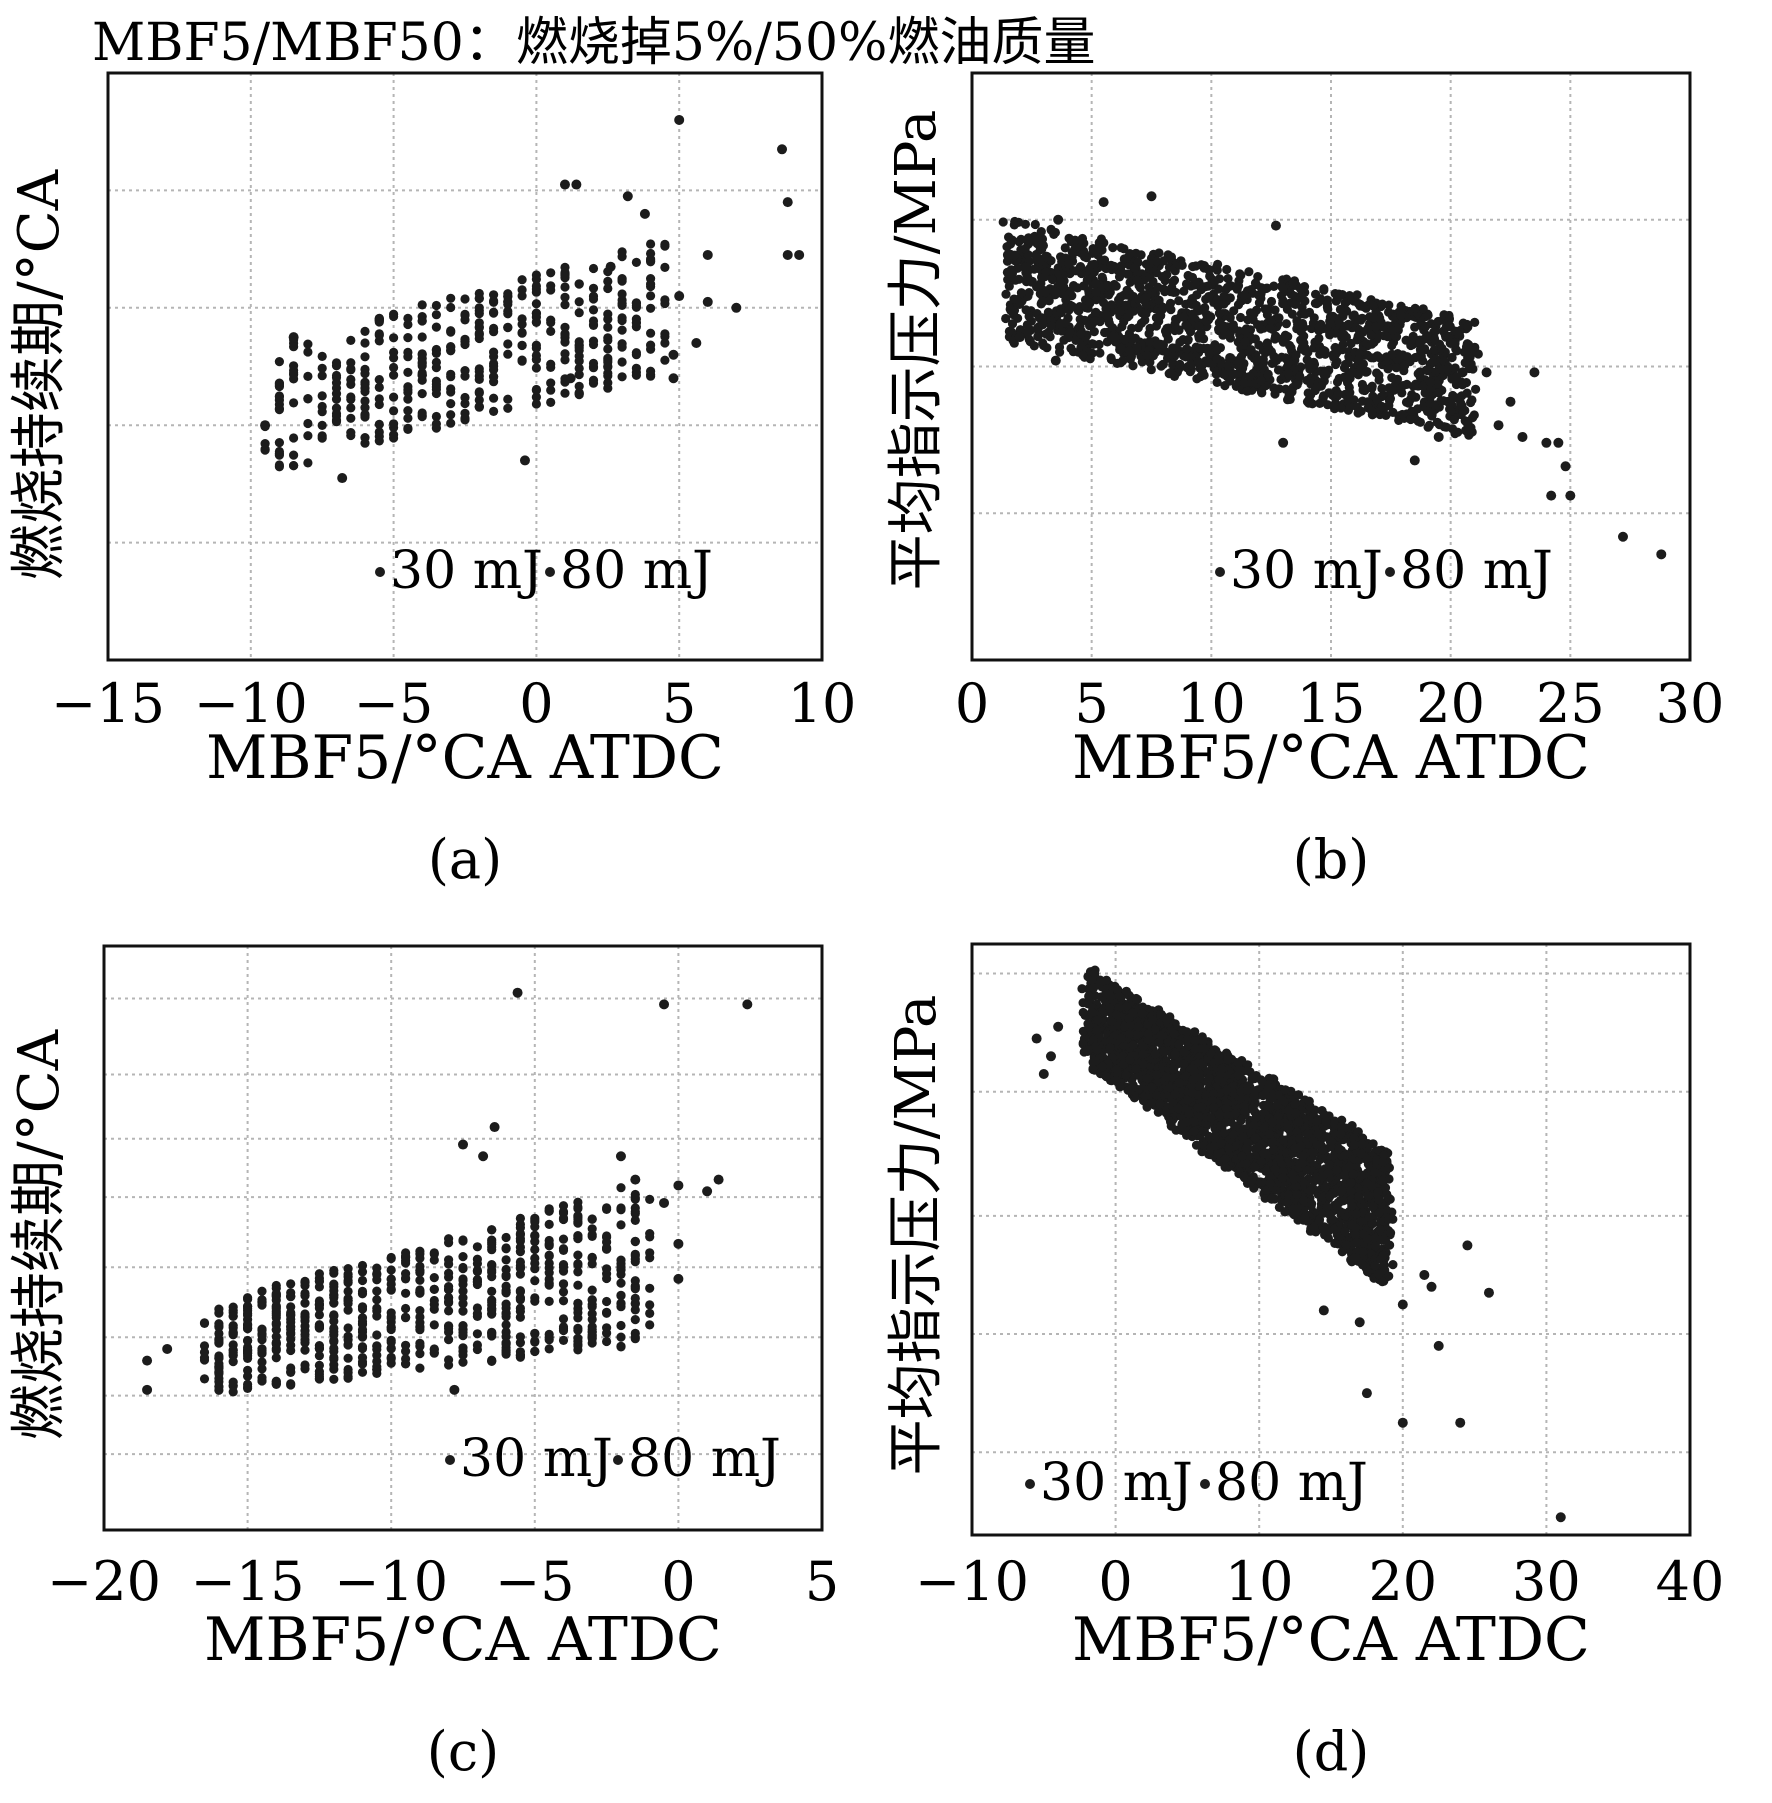 The width and height of the screenshot is (1772, 1803). I want to click on legend: 30 mJ 80 mJ, so click(1384, 571).